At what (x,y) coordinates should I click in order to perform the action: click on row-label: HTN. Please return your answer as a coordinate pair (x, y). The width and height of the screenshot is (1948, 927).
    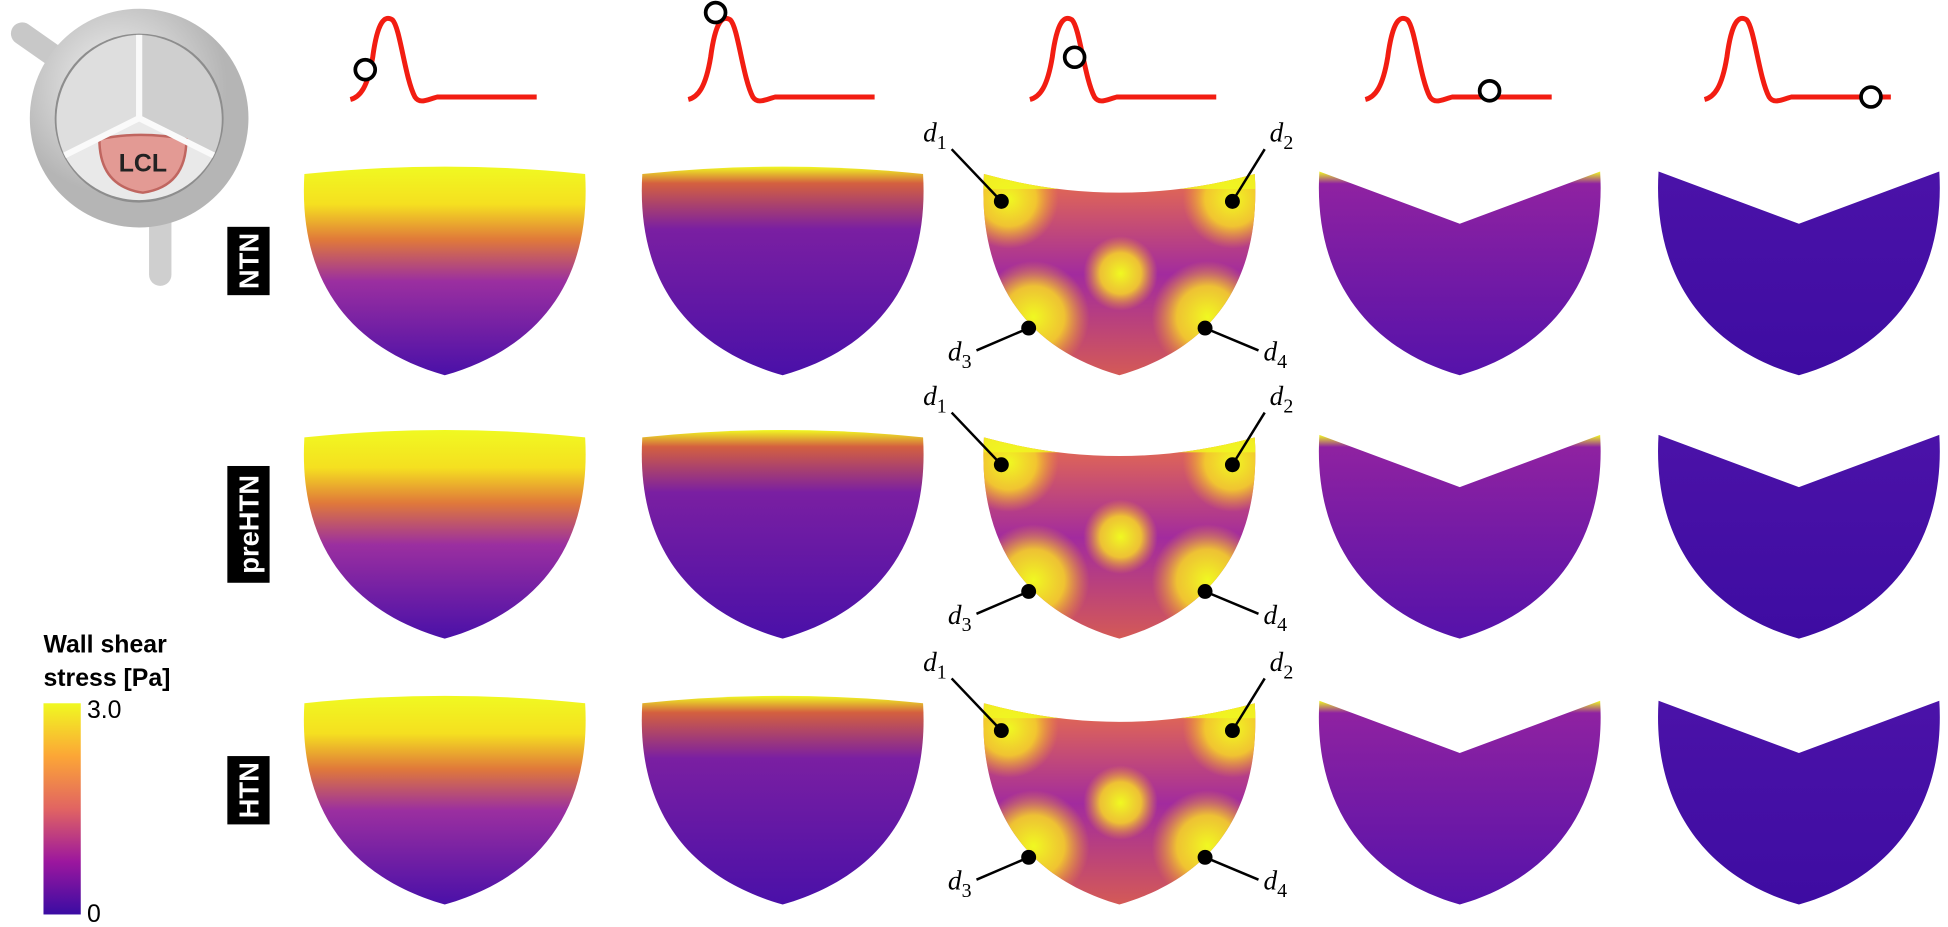
    Looking at the image, I should click on (248, 790).